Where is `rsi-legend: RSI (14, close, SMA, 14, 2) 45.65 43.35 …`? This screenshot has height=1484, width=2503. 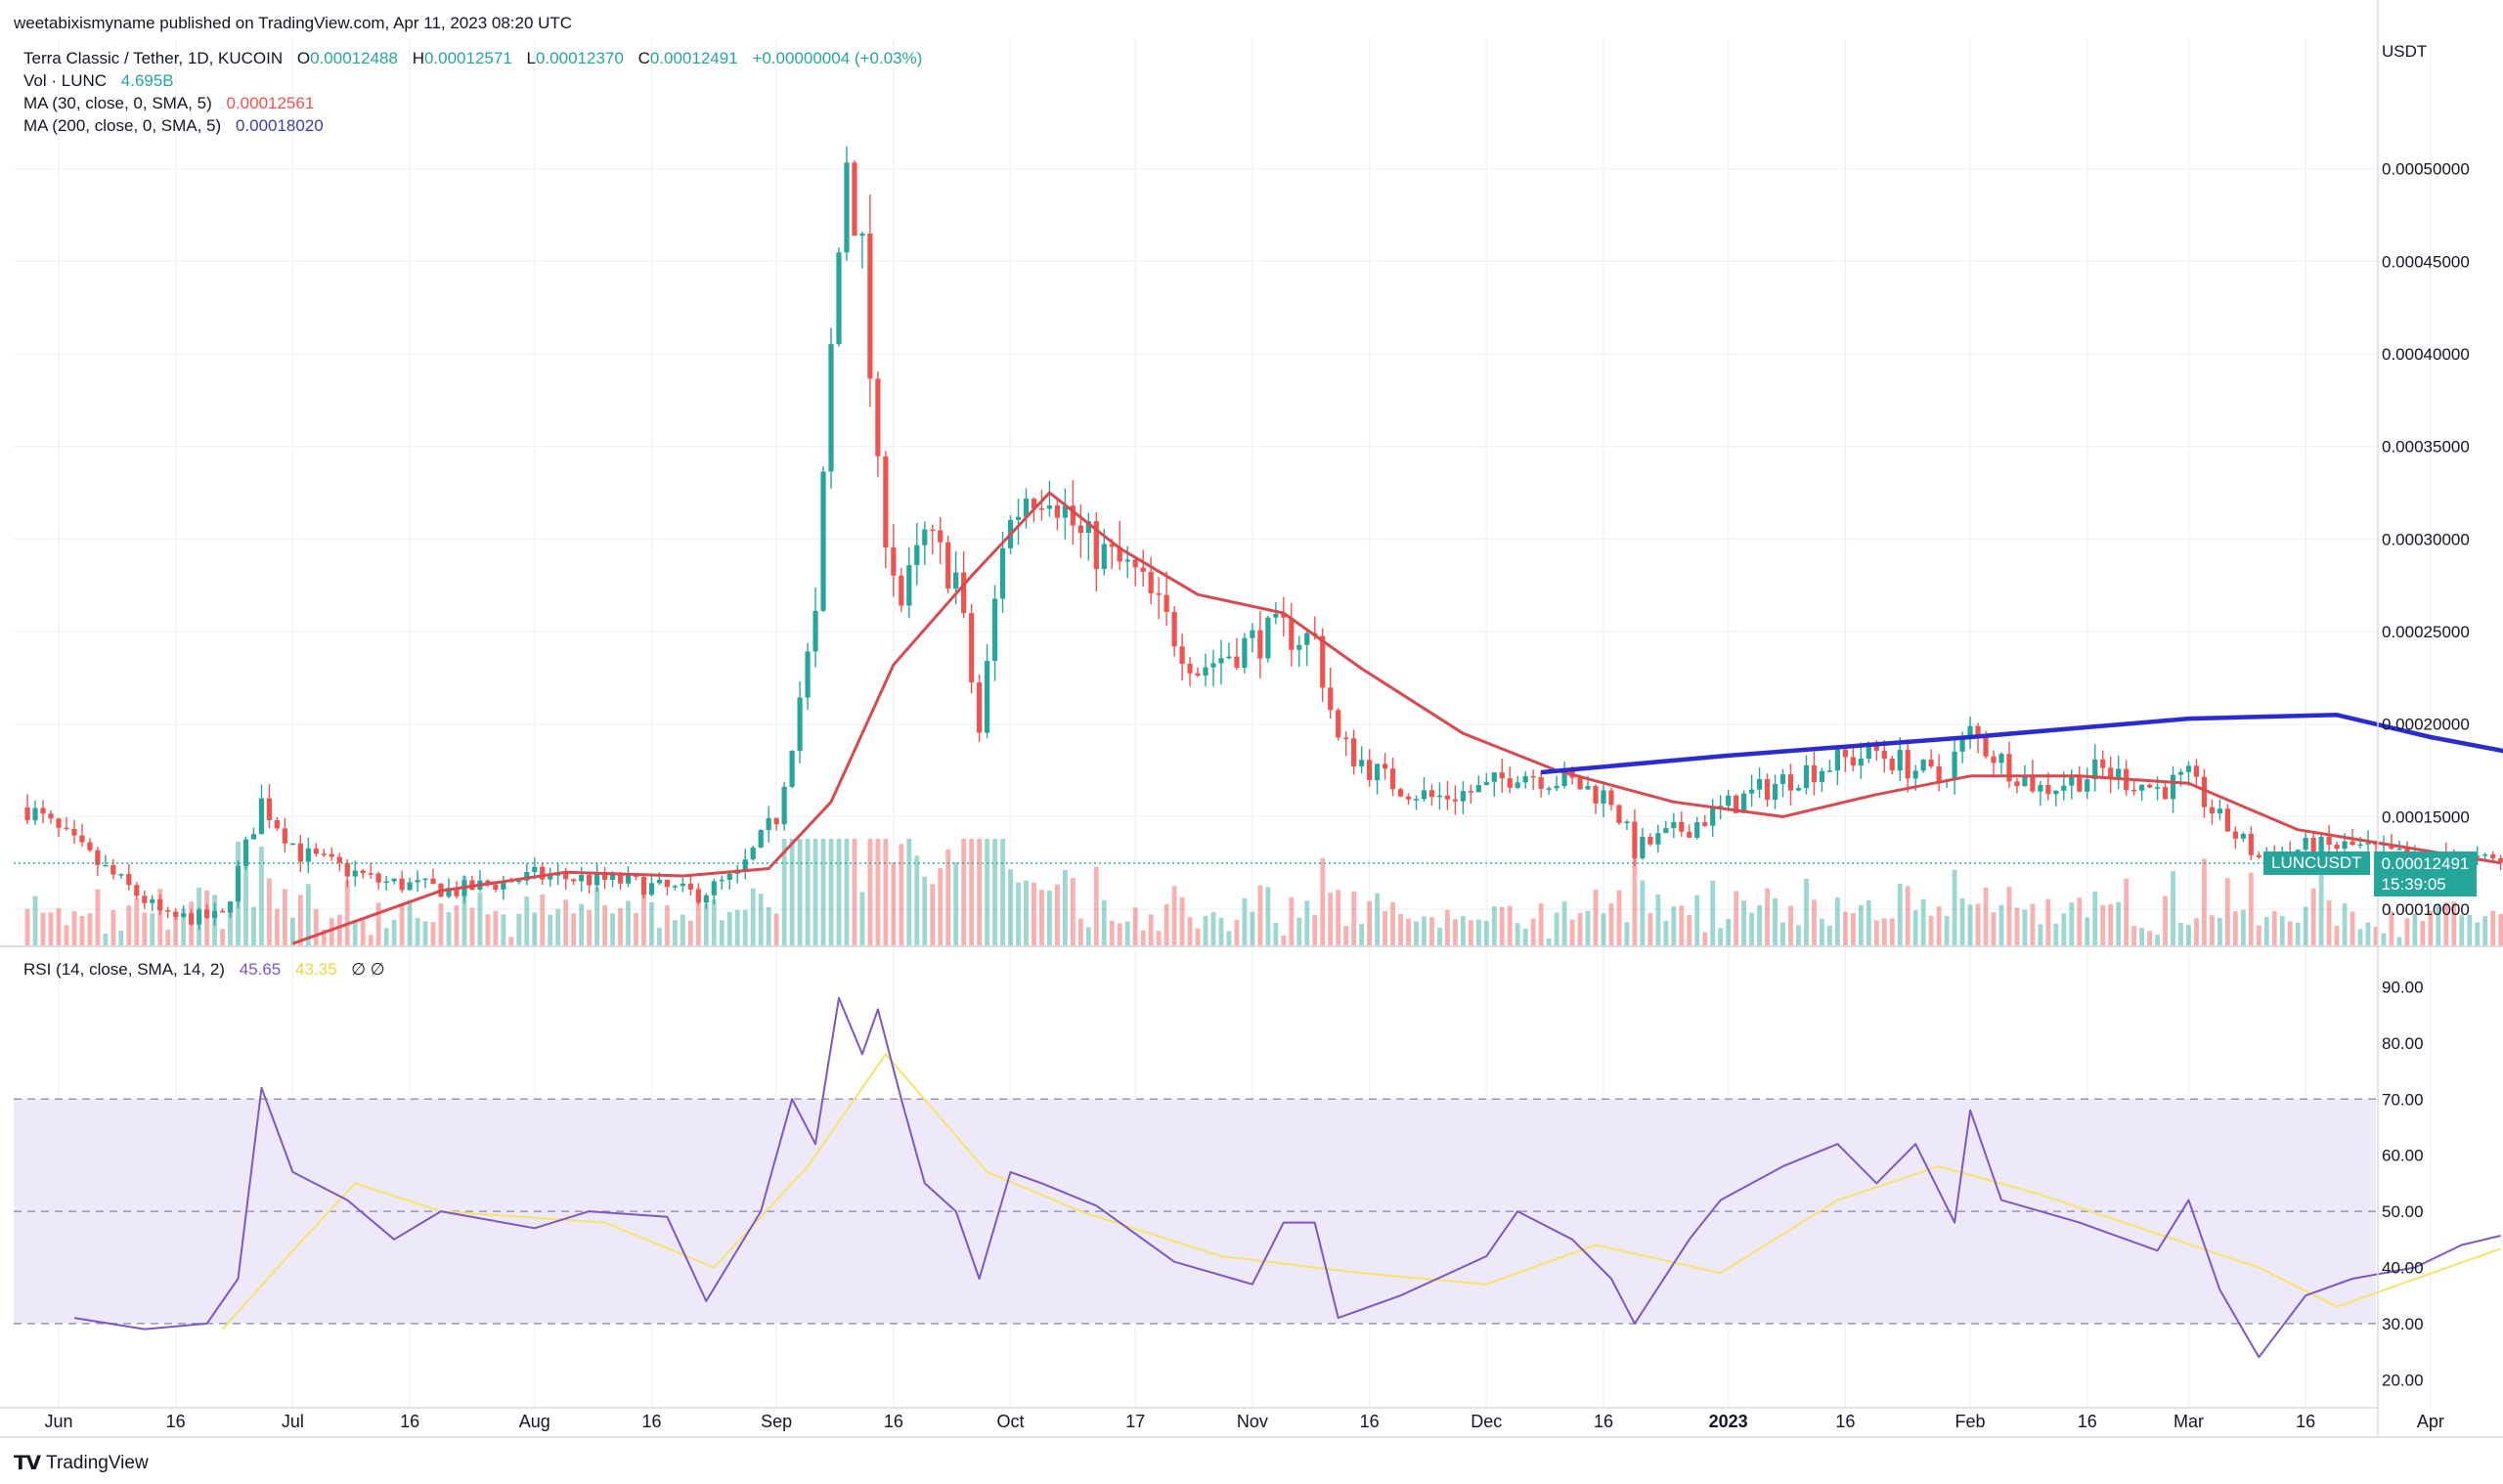 rsi-legend: RSI (14, close, SMA, 14, 2) 45.65 43.35 … is located at coordinates (204, 970).